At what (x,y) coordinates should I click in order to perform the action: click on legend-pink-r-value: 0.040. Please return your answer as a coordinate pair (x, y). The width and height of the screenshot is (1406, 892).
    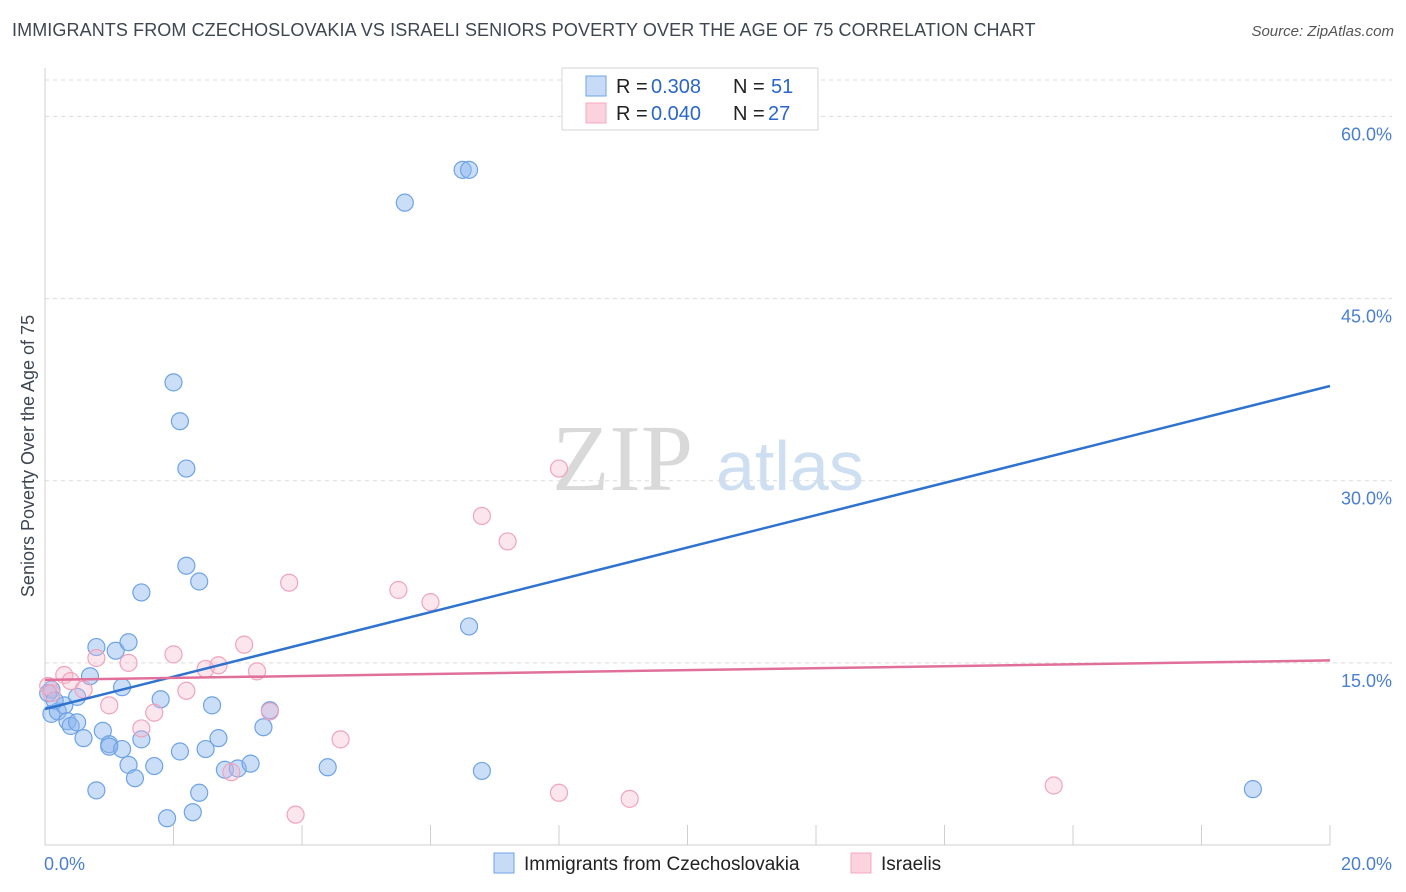
    Looking at the image, I should click on (676, 114).